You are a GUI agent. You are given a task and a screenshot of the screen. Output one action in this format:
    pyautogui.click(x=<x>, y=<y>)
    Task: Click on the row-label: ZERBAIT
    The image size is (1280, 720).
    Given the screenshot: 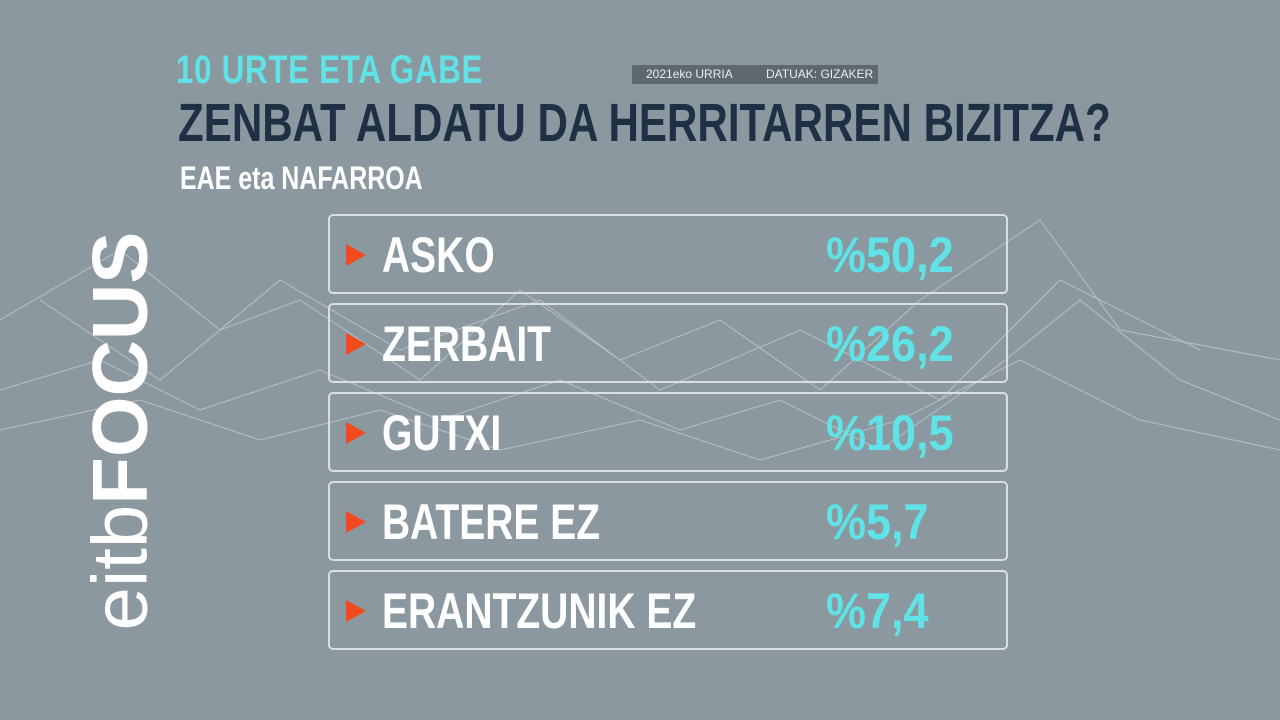 What is the action you would take?
    pyautogui.click(x=490, y=344)
    